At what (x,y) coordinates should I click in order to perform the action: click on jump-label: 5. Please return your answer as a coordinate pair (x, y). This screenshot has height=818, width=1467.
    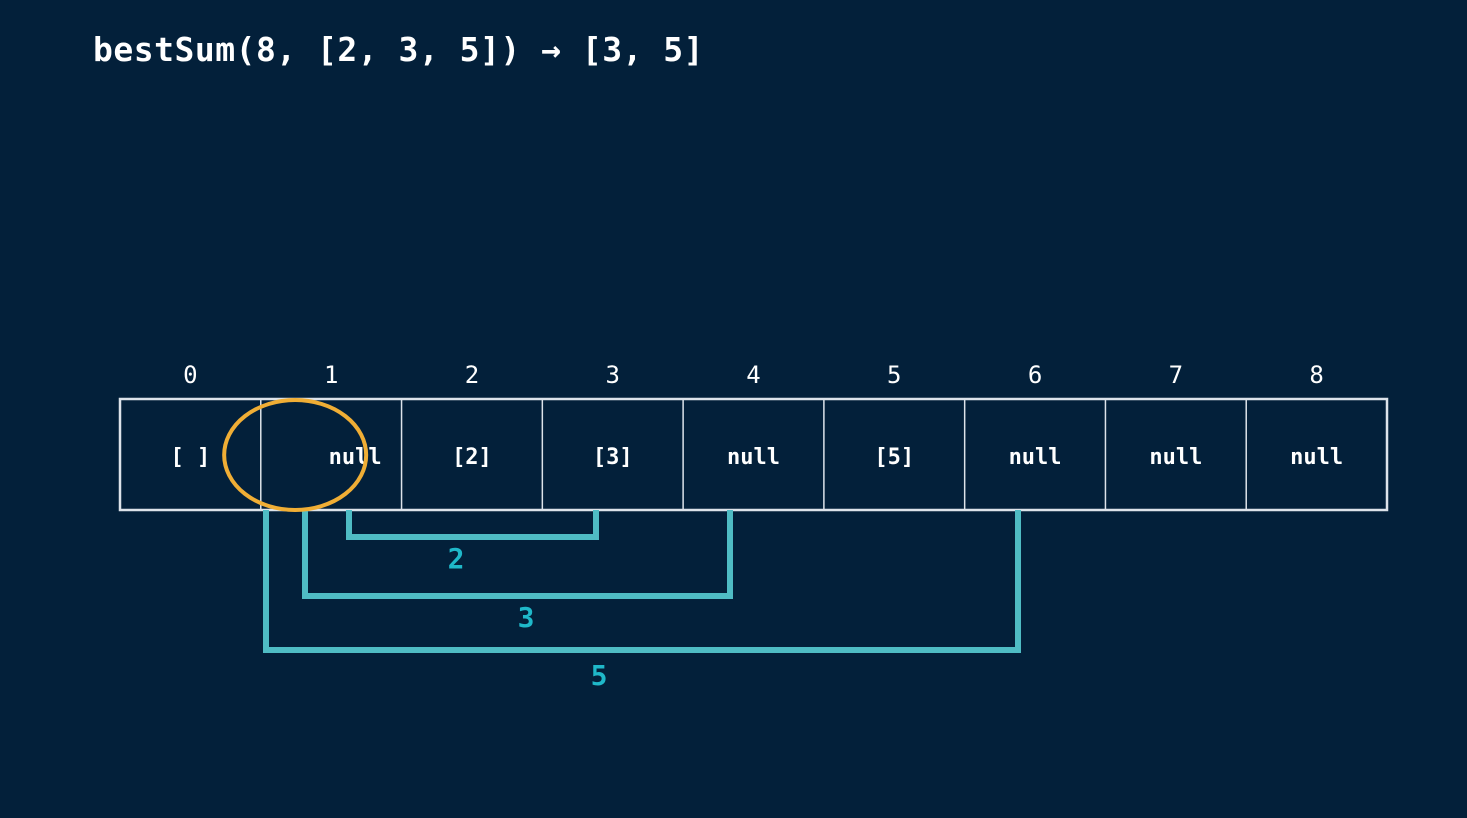
    Looking at the image, I should click on (599, 675).